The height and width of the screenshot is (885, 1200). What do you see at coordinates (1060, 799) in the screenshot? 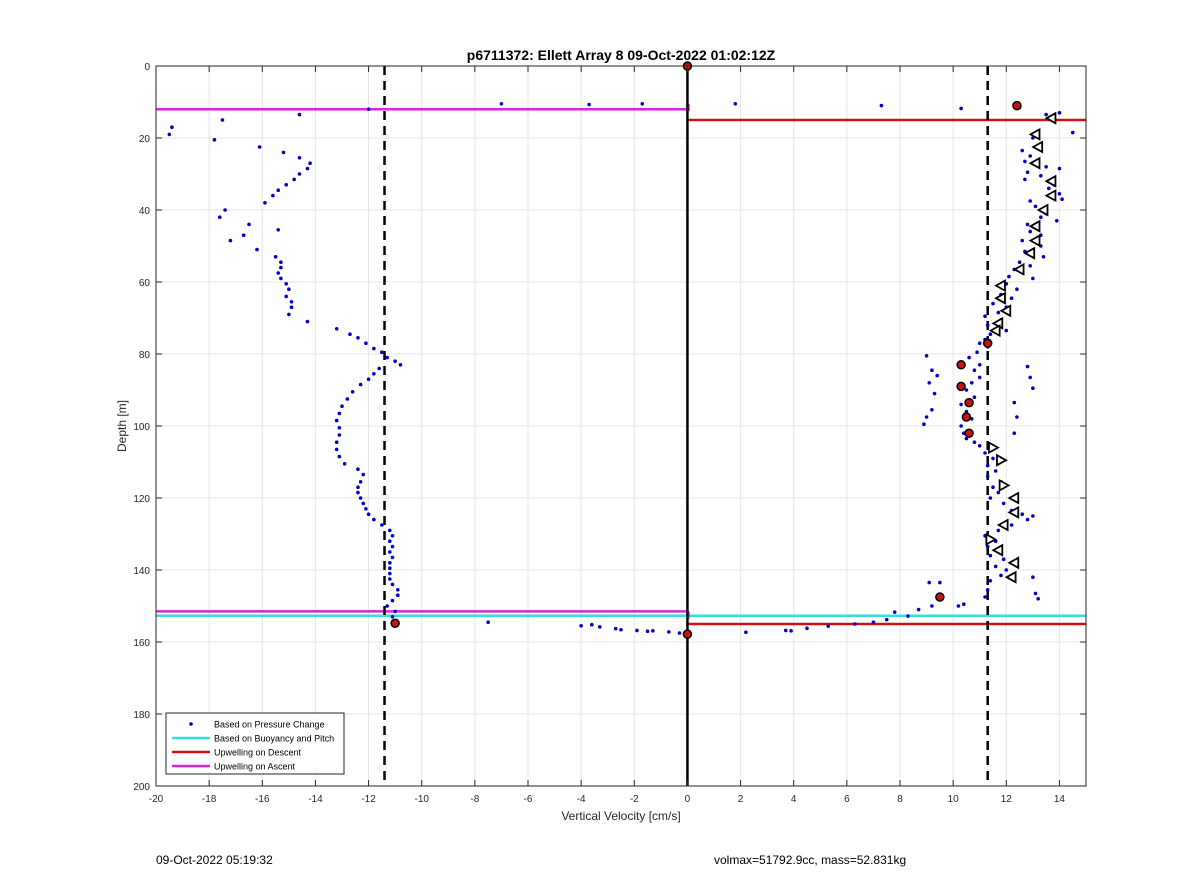
I see `x-tick-label: 14` at bounding box center [1060, 799].